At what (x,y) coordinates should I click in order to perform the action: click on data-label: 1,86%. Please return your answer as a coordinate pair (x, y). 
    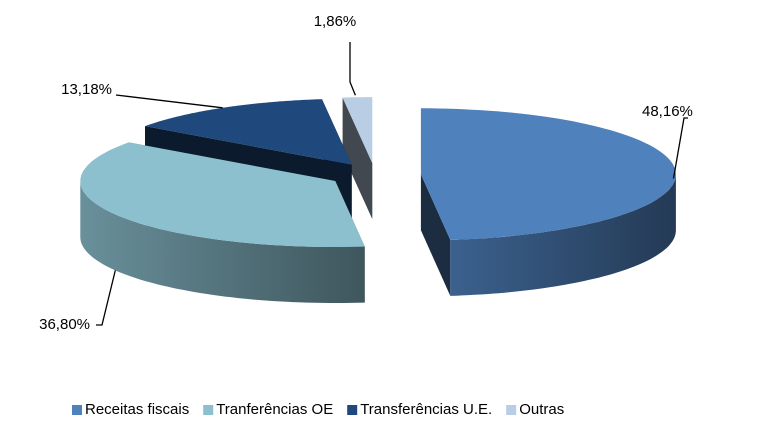
    Looking at the image, I should click on (335, 21).